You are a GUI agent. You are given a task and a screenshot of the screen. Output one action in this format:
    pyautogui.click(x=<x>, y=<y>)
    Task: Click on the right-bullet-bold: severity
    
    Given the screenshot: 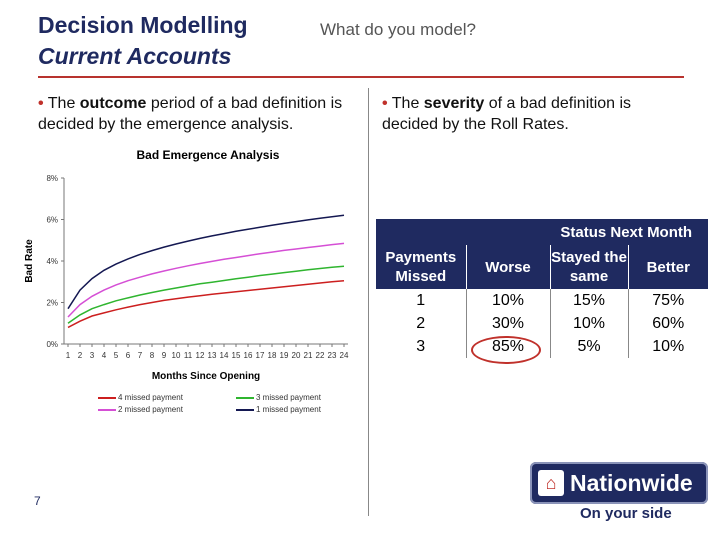 What is the action you would take?
    pyautogui.click(x=454, y=103)
    